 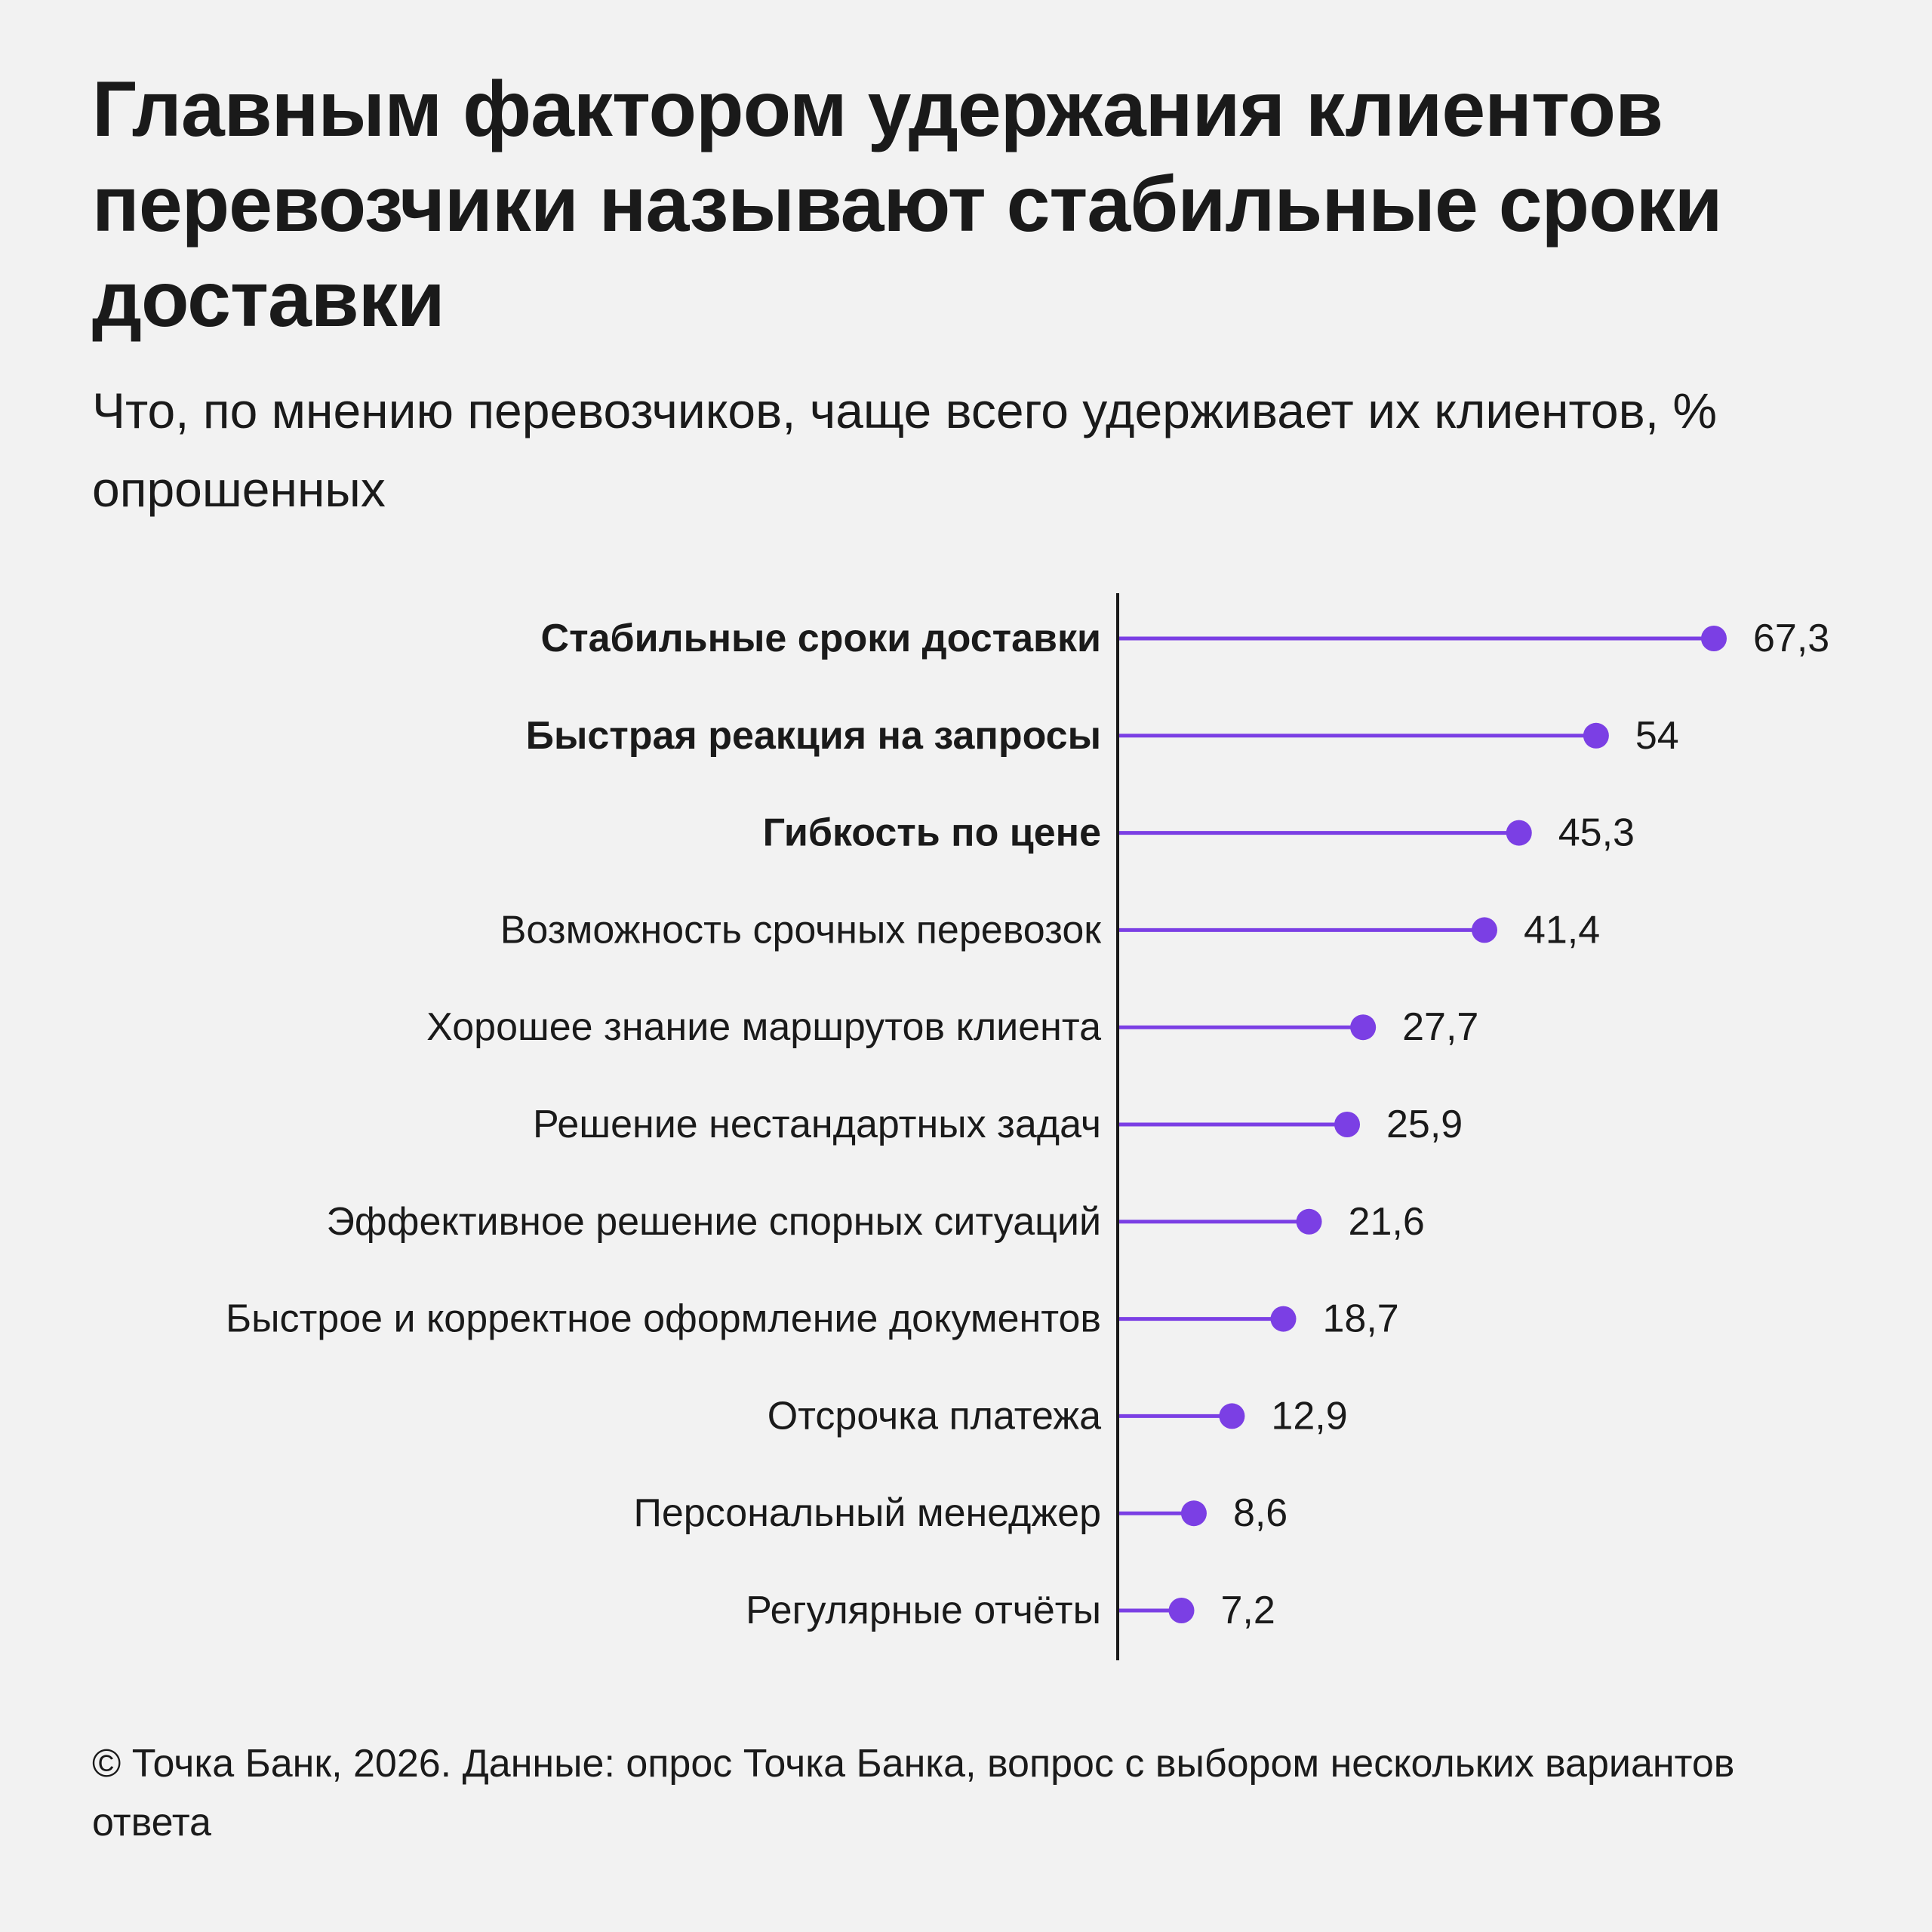 I want to click on value-label: 67,3, so click(x=1791, y=638).